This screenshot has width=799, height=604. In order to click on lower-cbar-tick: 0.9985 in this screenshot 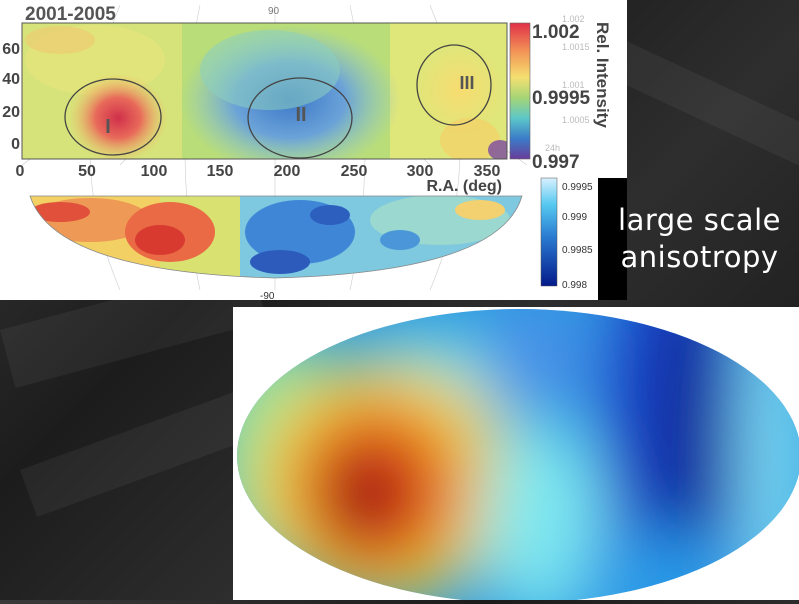, I will do `click(577, 250)`.